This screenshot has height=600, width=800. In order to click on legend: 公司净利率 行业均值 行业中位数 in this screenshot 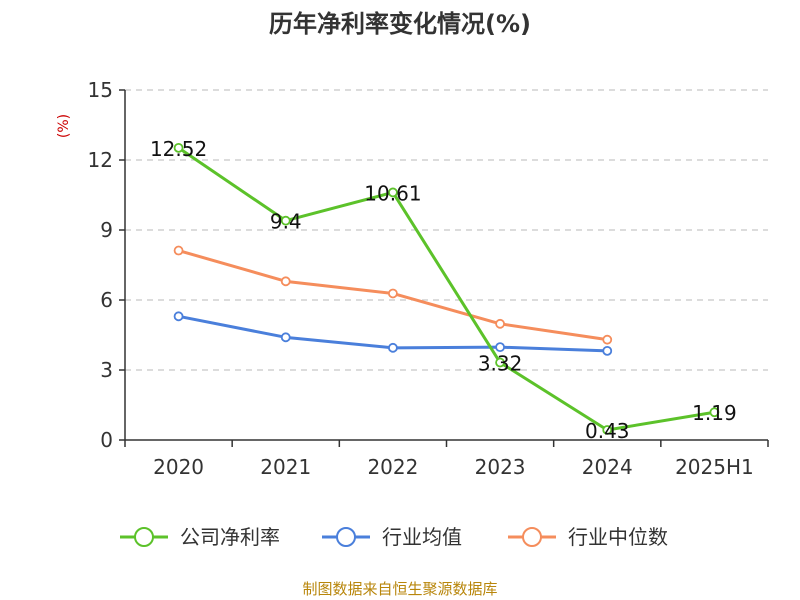, I will do `click(394, 537)`.